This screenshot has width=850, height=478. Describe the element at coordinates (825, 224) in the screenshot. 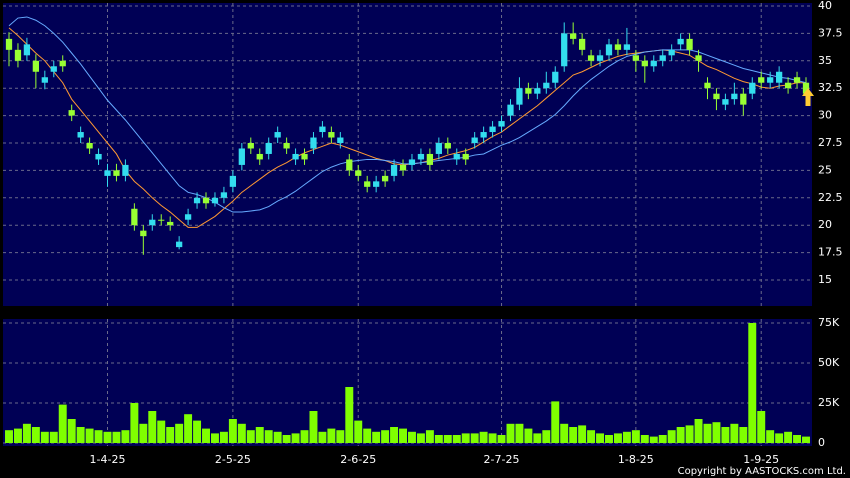

I see `y-tick-label: 20` at that location.